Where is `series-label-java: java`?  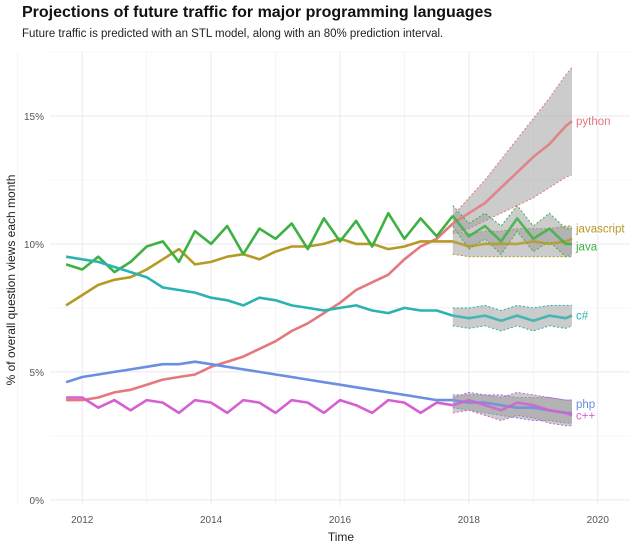 series-label-java: java is located at coordinates (586, 248).